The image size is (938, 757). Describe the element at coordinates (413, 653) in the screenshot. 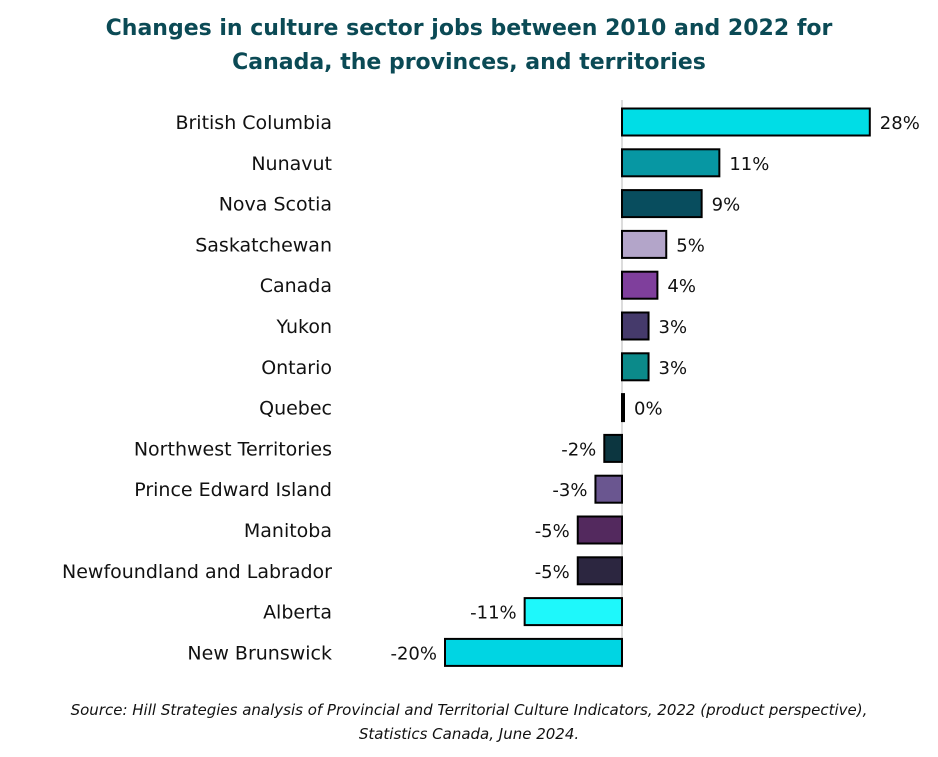

I see `data-label: -20%` at that location.